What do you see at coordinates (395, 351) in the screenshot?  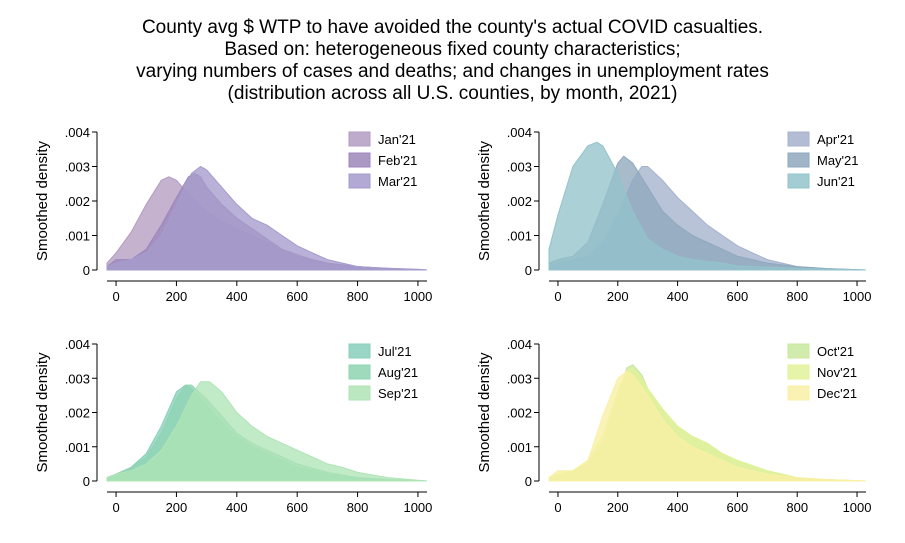 I see `legend-label-1: Jul'21` at bounding box center [395, 351].